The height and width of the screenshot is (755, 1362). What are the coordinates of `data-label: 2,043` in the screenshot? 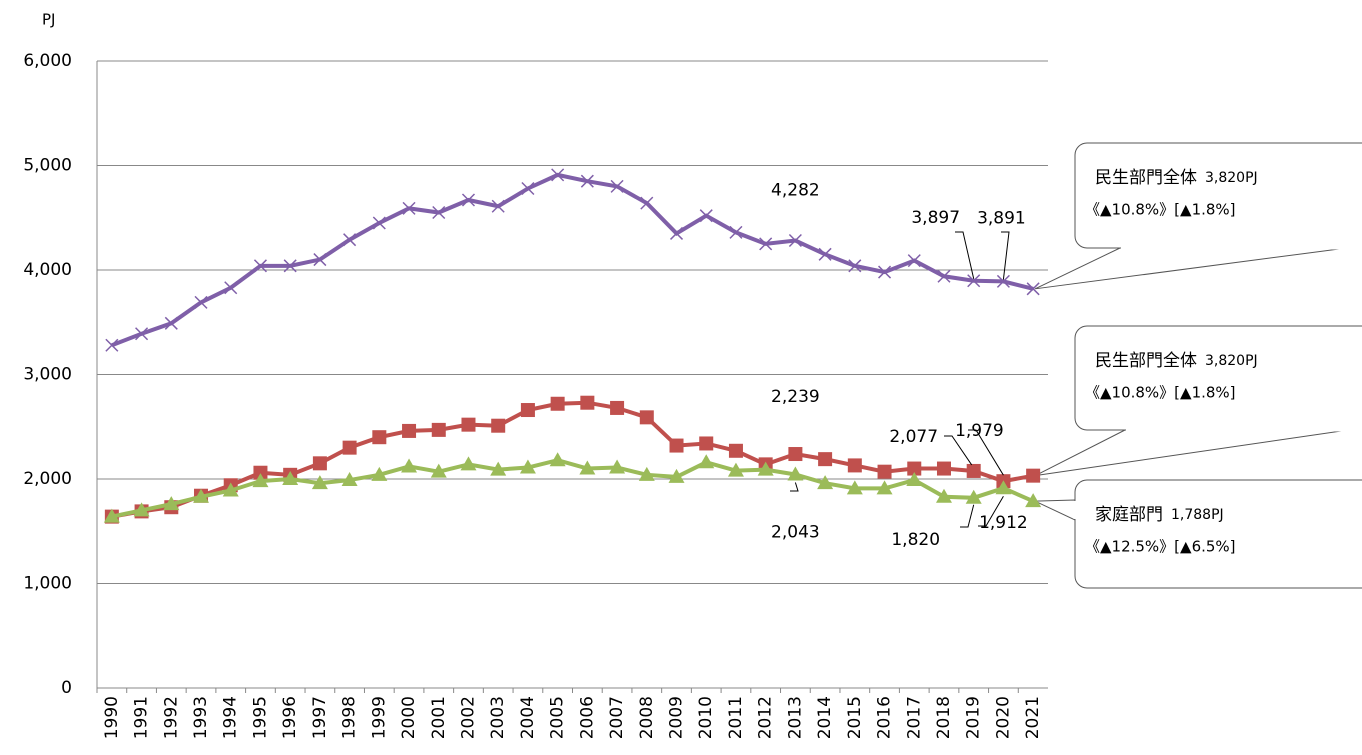 It's located at (795, 533).